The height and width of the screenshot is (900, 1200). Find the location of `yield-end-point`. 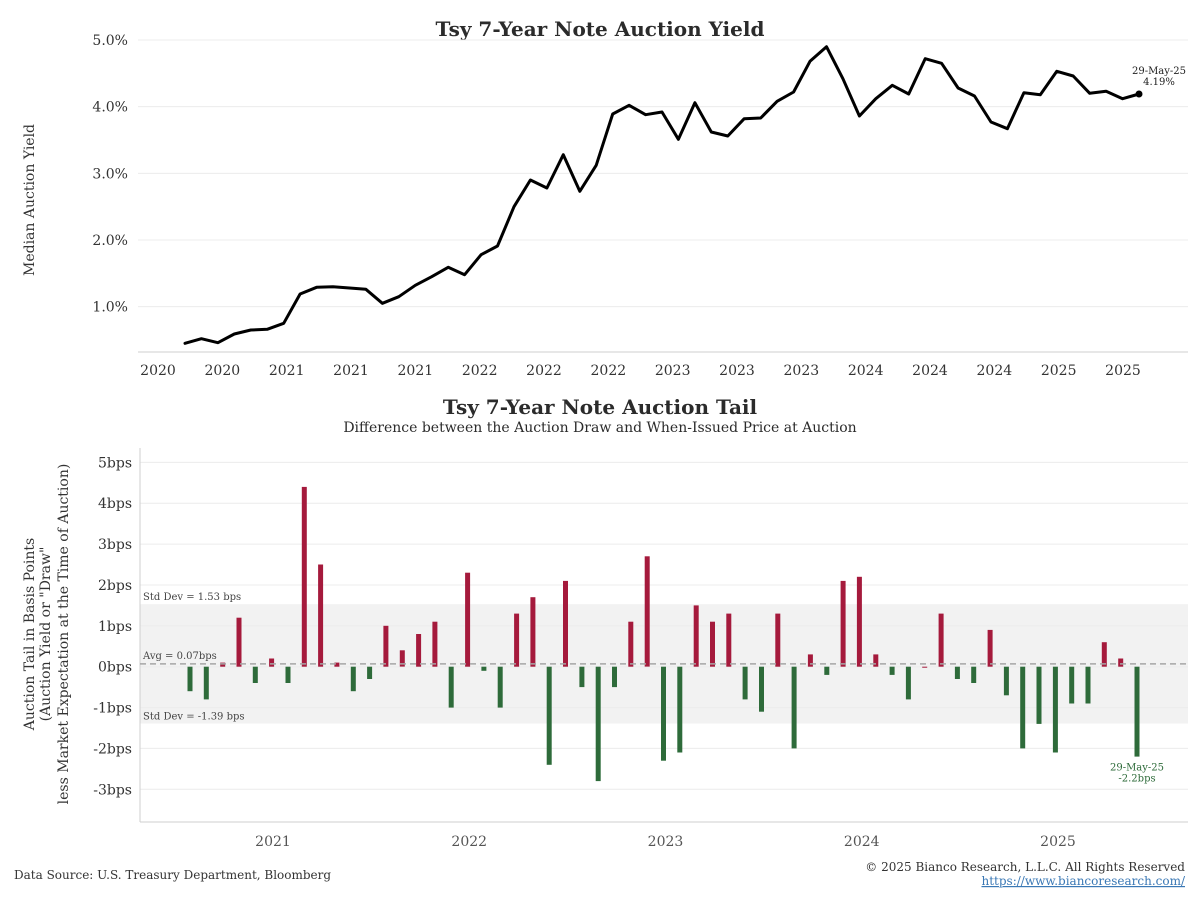

yield-end-point is located at coordinates (1139, 94).